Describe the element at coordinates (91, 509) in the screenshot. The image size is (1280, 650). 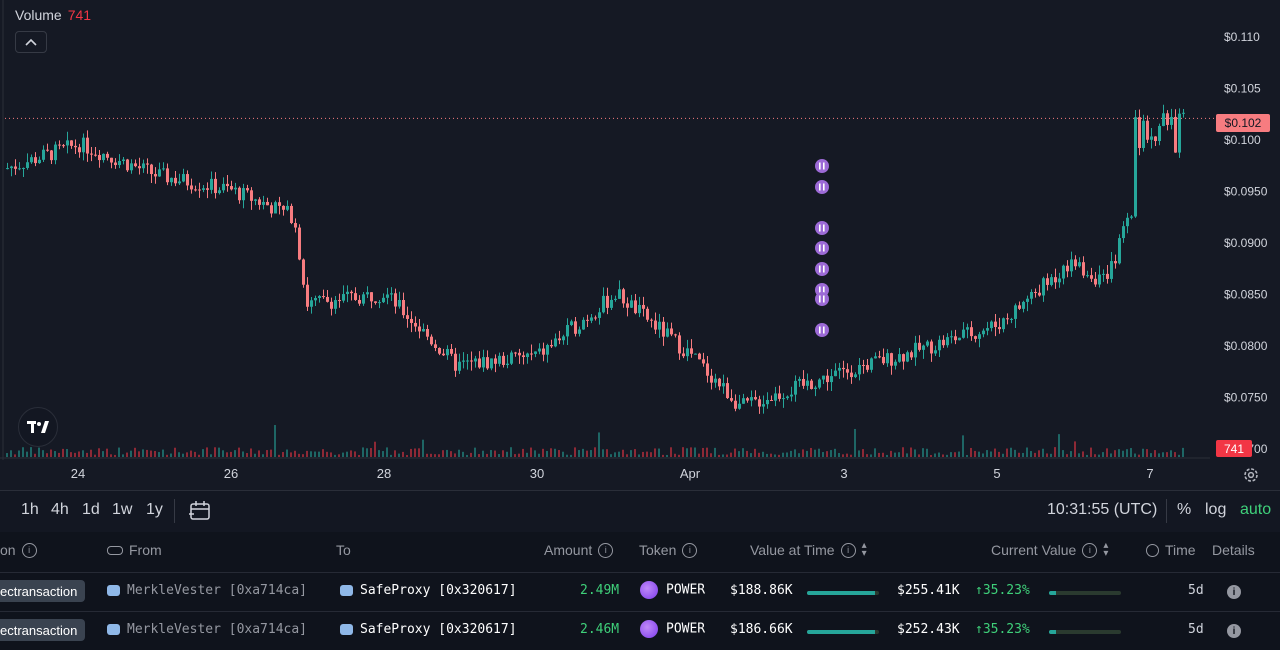
I see `timeframe-1d: 1d` at that location.